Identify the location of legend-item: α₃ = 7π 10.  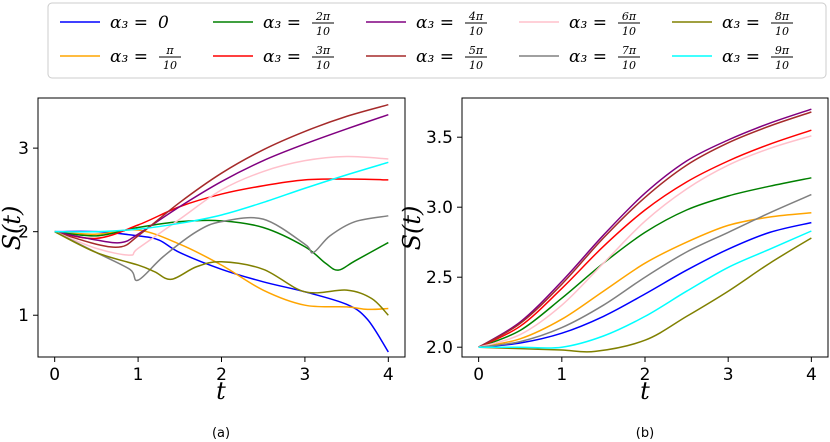
(579, 58).